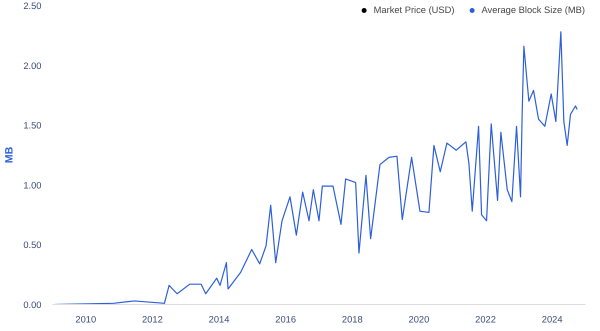  What do you see at coordinates (485, 319) in the screenshot?
I see `x-tick-label: 2022` at bounding box center [485, 319].